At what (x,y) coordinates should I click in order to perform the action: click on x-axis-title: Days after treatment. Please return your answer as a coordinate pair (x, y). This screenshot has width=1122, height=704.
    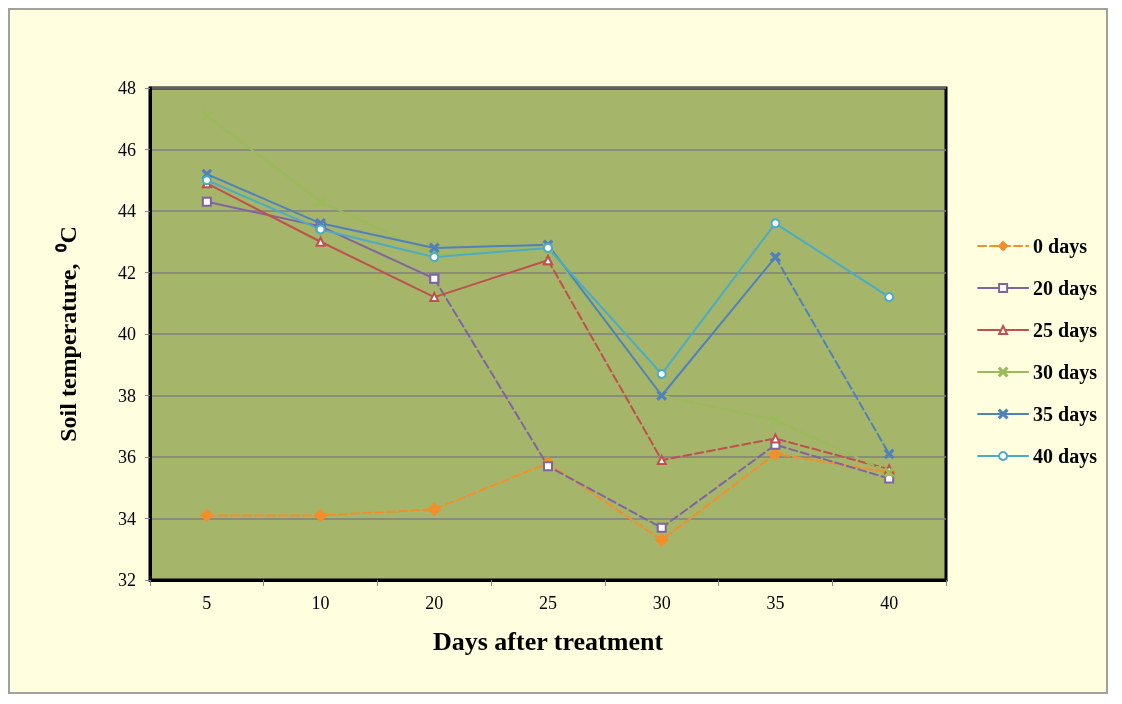
    Looking at the image, I should click on (548, 641).